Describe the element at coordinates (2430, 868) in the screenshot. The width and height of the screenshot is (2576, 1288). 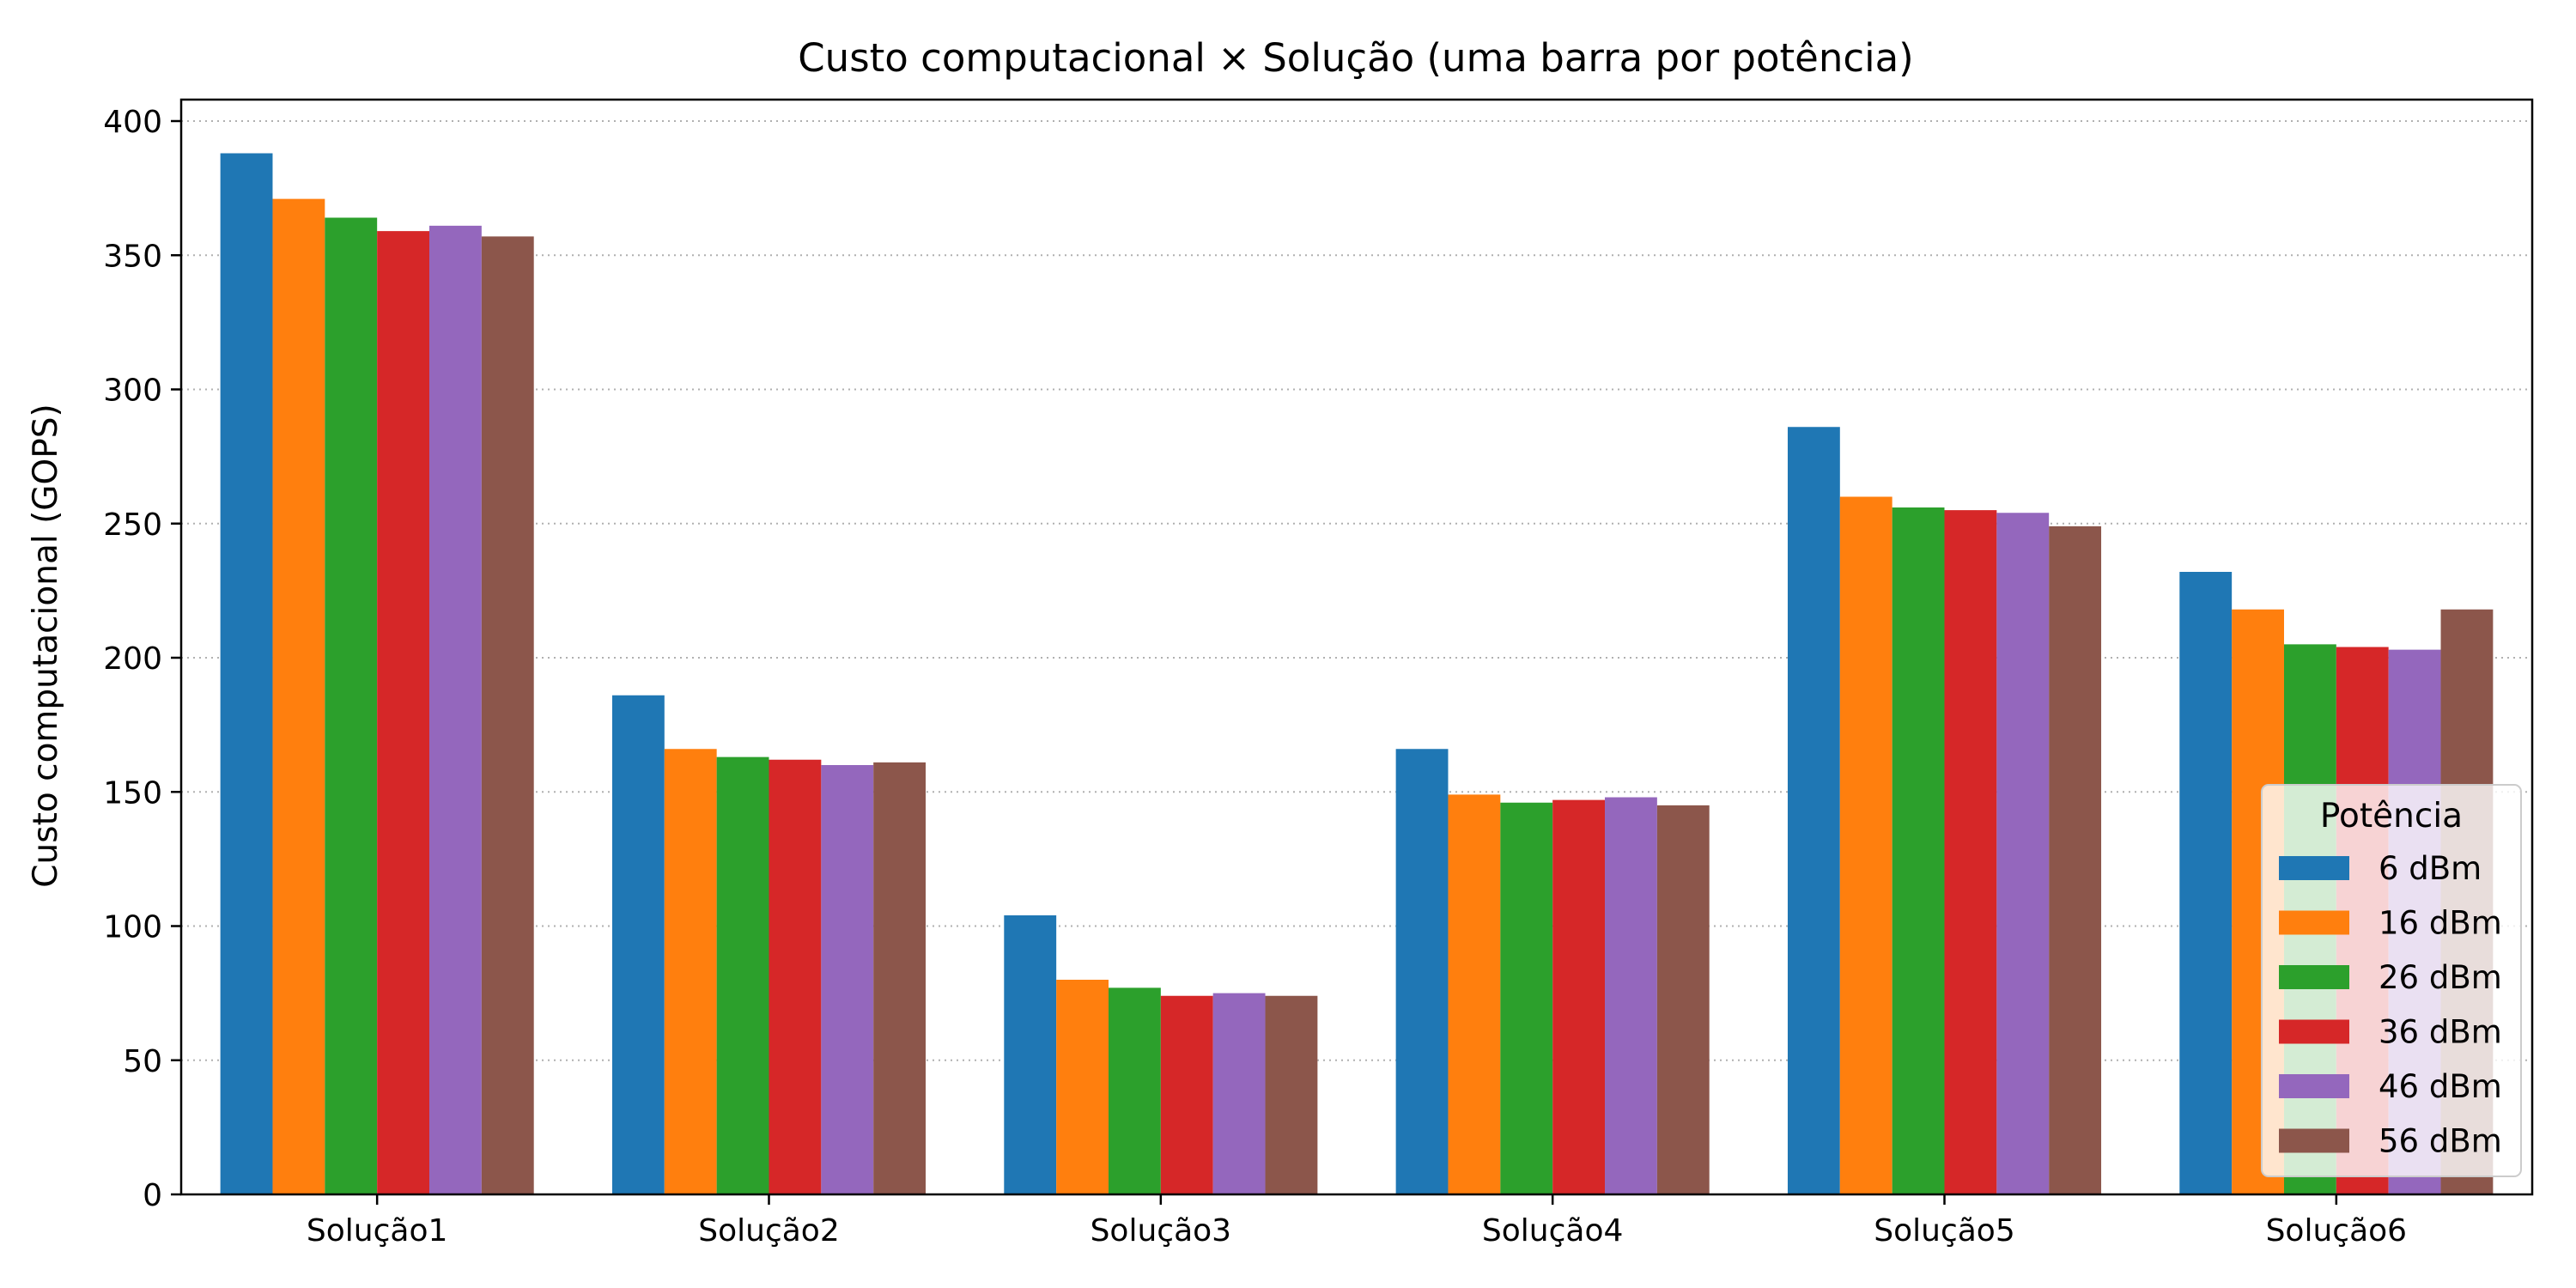
I see `legend-label: 6 dBm` at that location.